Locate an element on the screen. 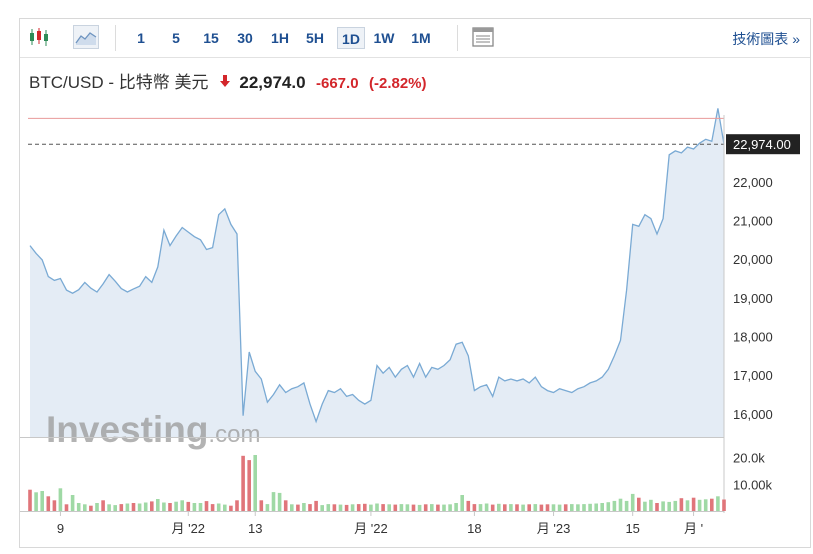 The image size is (813, 554). technical-chart-link: 技術圖表 » is located at coordinates (766, 39).